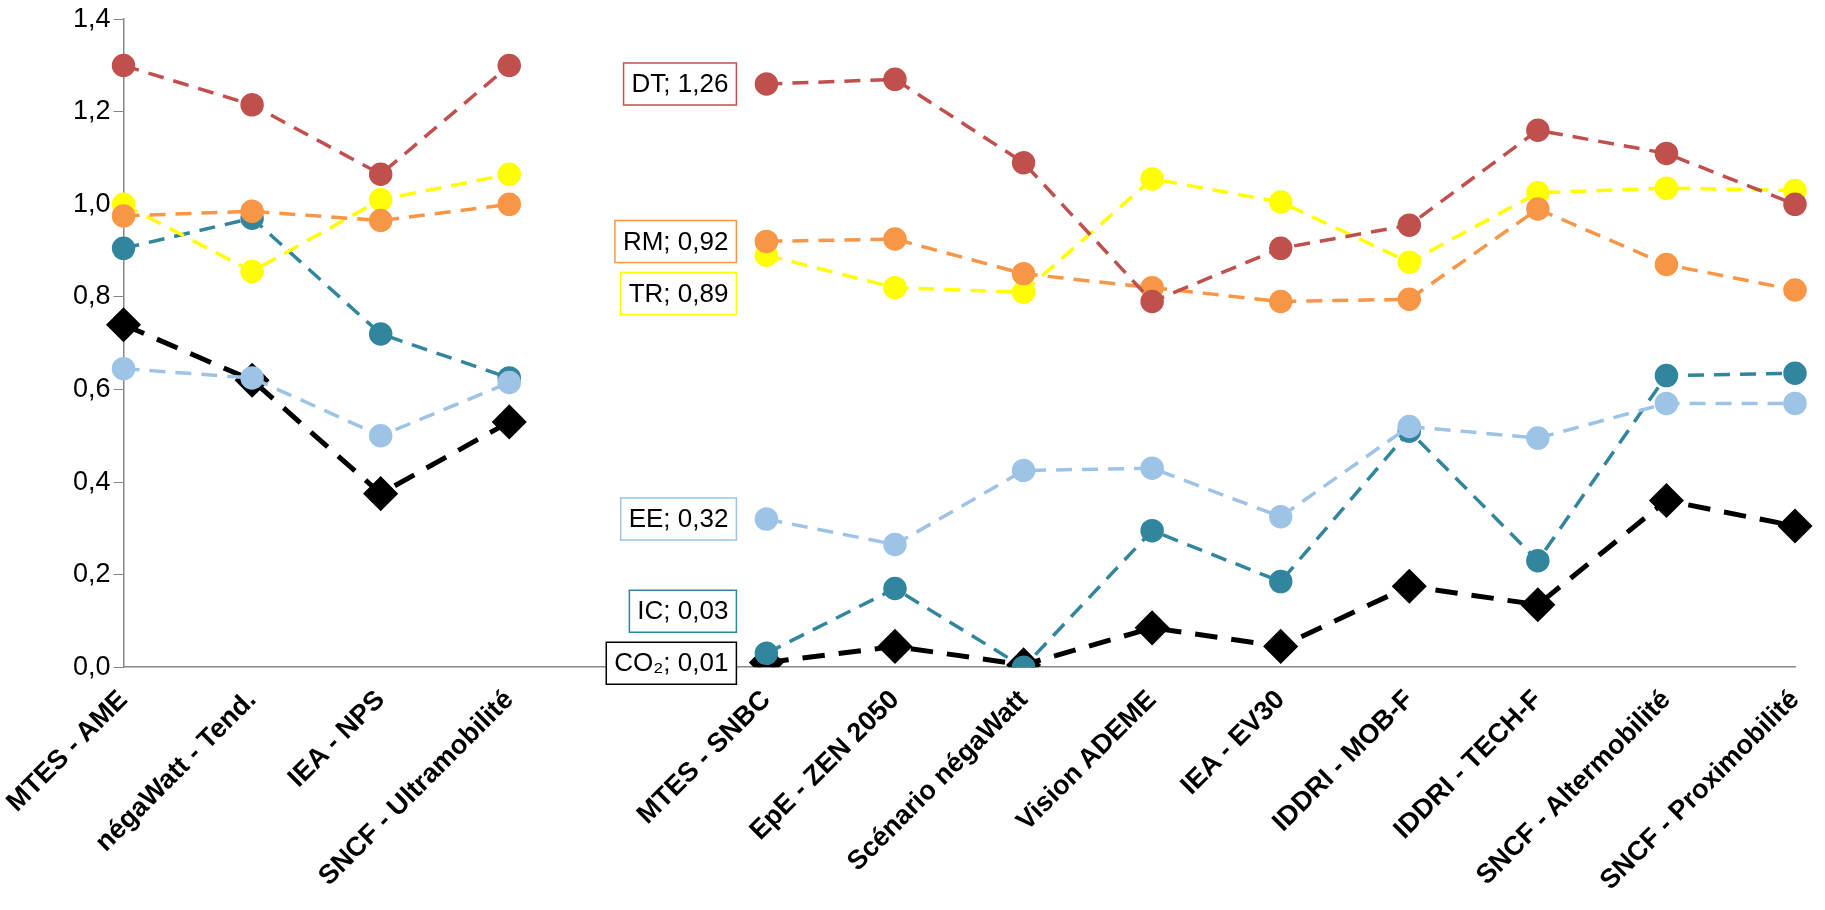  Describe the element at coordinates (91, 665) in the screenshot. I see `y-tick-label: 0,0` at that location.